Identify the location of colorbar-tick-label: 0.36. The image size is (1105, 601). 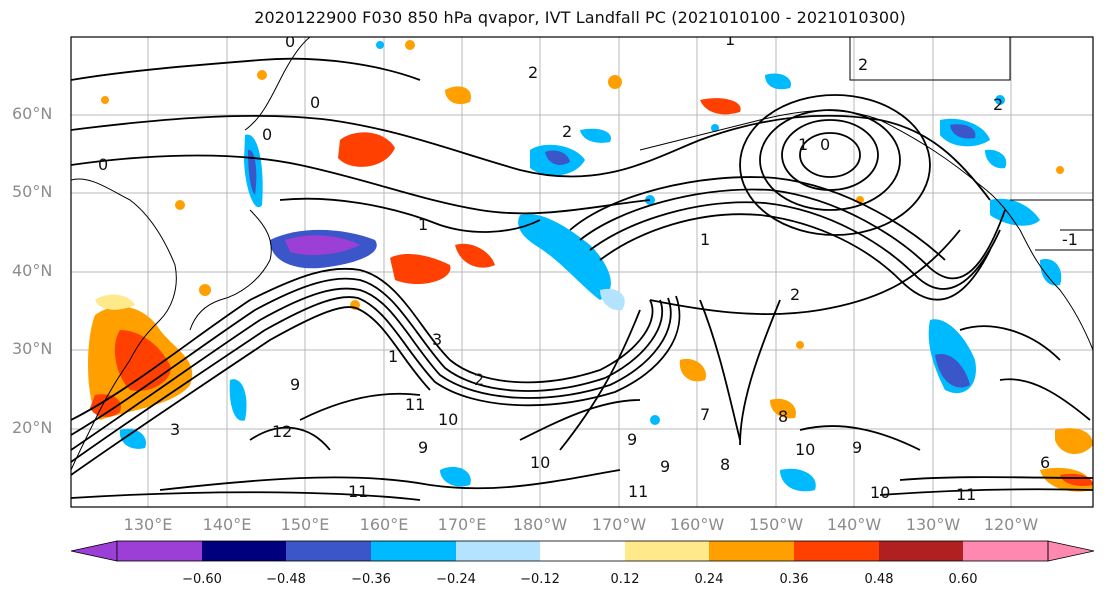
(794, 579).